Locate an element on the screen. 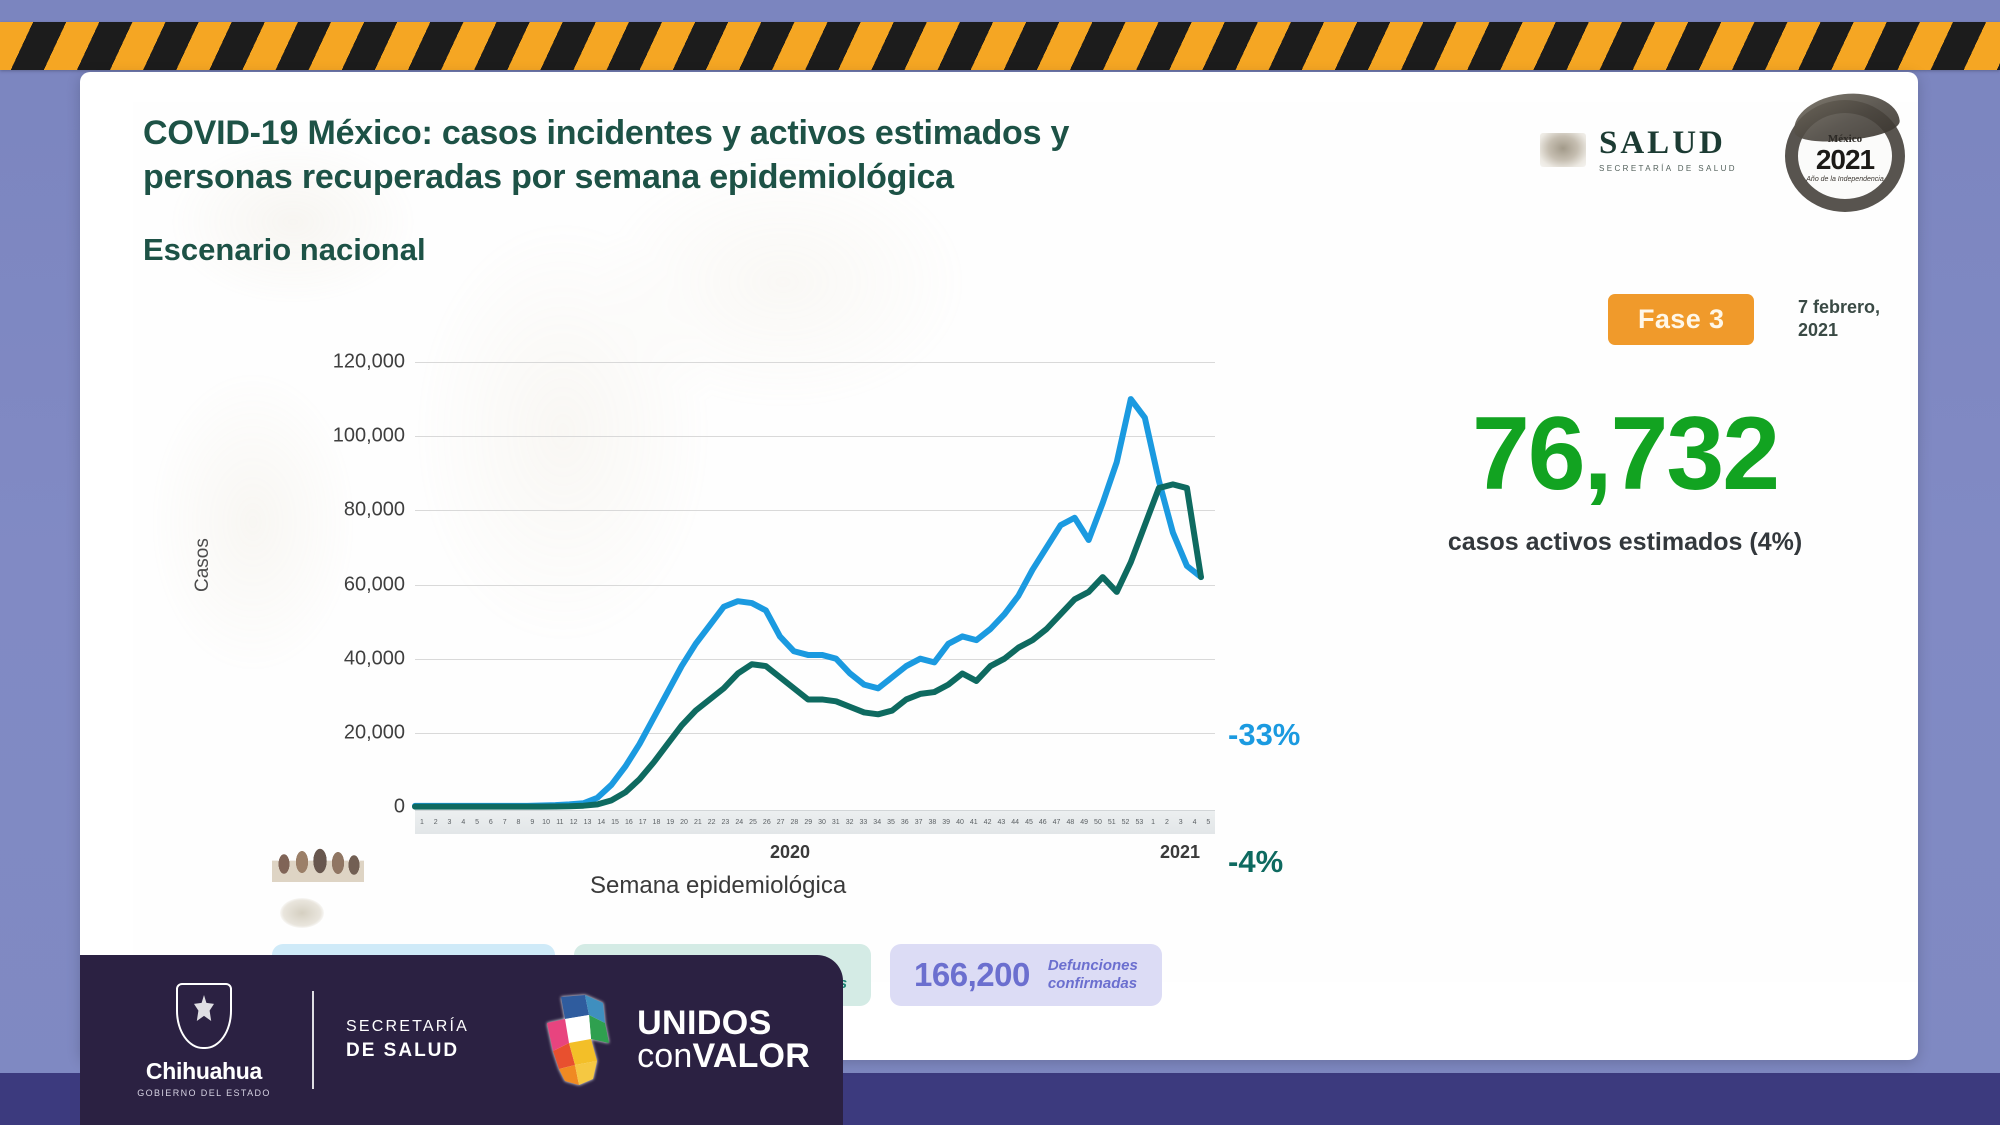 The image size is (2000, 1125). badge-text: México 2021 Año de la Independencia is located at coordinates (1845, 158).